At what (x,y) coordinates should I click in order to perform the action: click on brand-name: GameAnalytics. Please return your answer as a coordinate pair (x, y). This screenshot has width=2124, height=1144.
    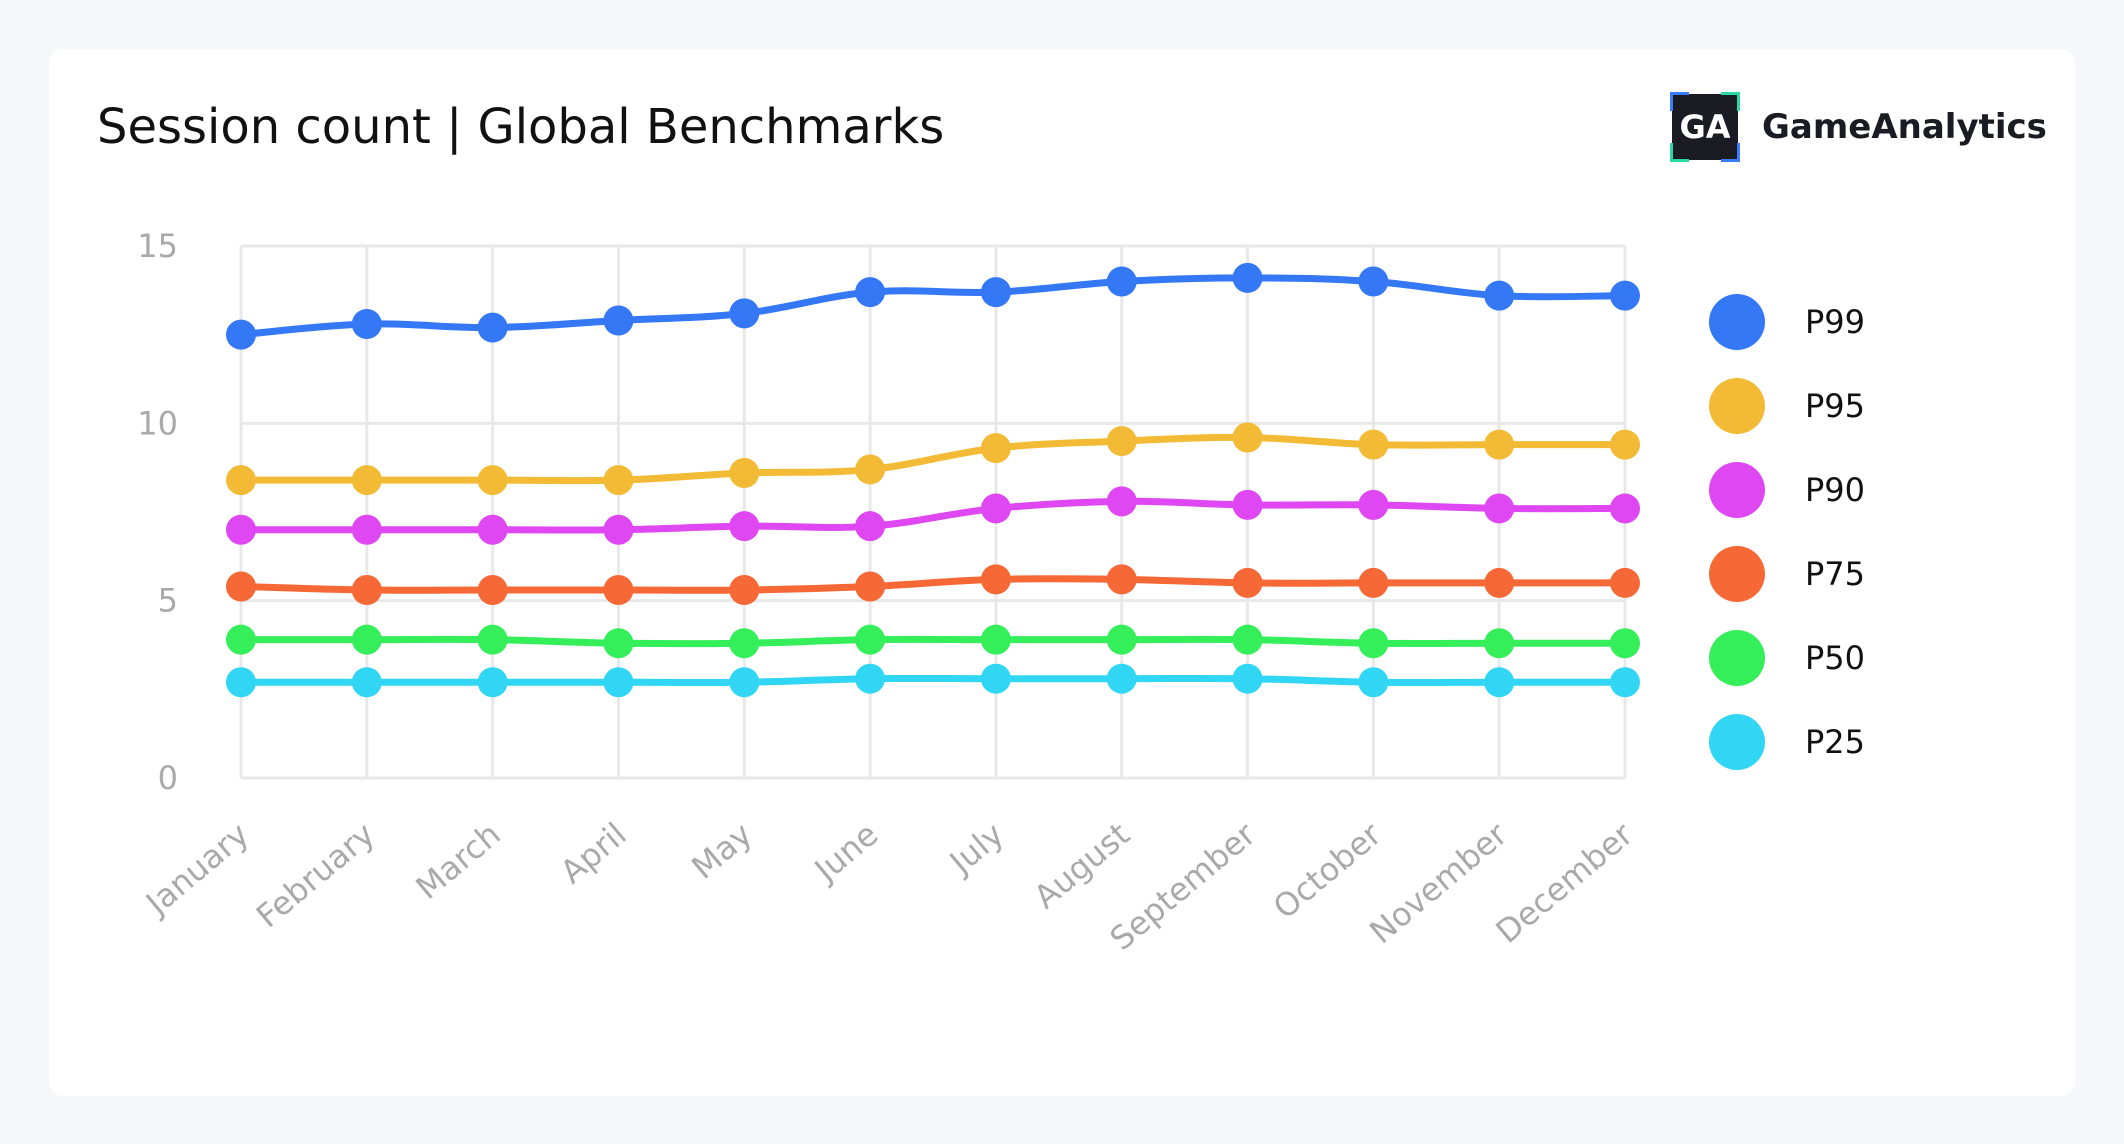
    Looking at the image, I should click on (1904, 127).